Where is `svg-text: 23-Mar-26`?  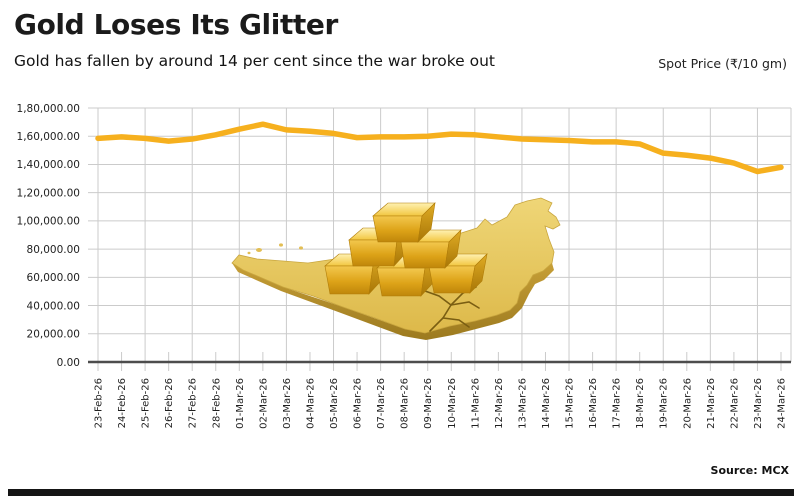 svg-text: 23-Mar-26 is located at coordinates (758, 403).